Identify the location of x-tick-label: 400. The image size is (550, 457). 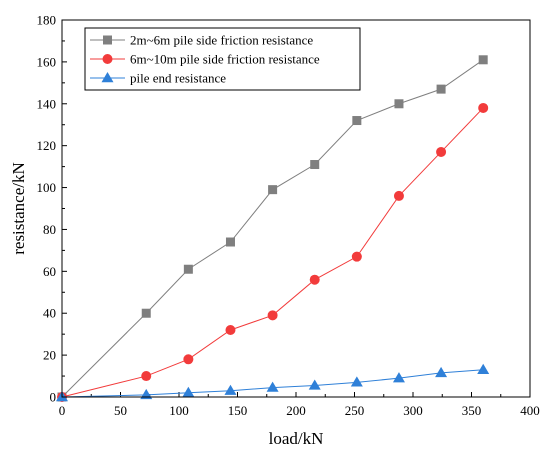
(530, 410).